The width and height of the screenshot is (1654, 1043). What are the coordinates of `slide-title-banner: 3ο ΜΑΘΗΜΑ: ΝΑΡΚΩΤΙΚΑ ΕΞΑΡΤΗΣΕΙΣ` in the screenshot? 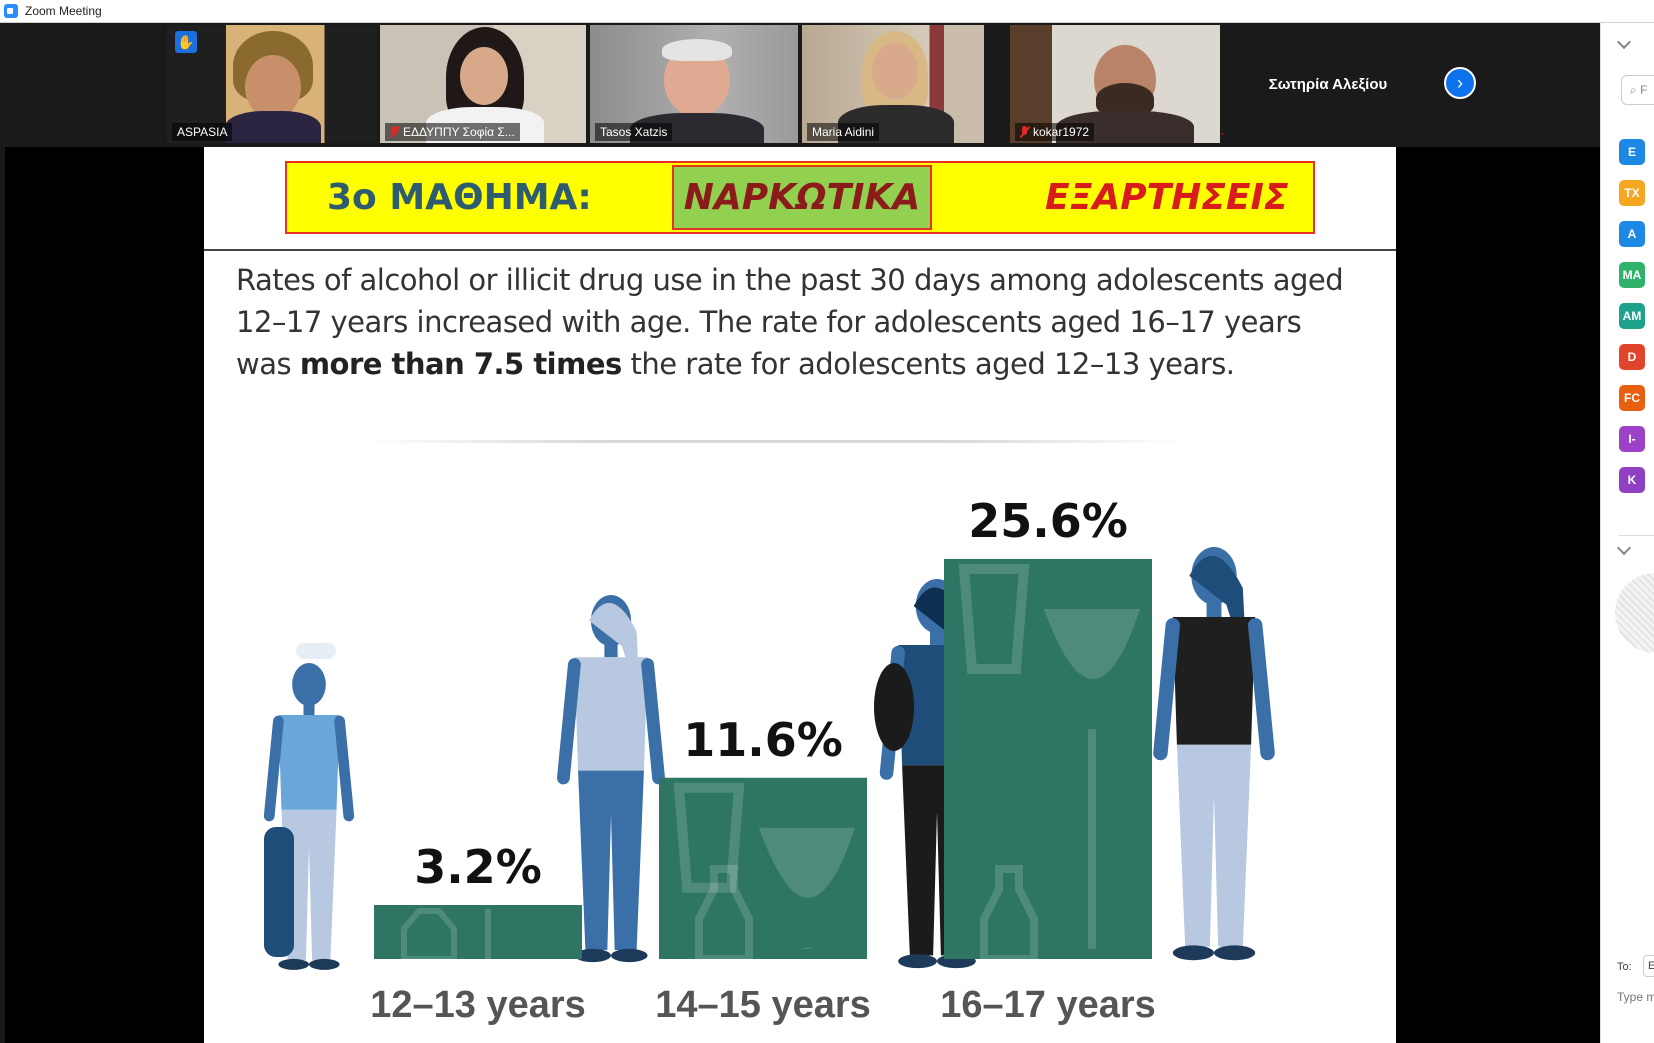 It's located at (800, 197).